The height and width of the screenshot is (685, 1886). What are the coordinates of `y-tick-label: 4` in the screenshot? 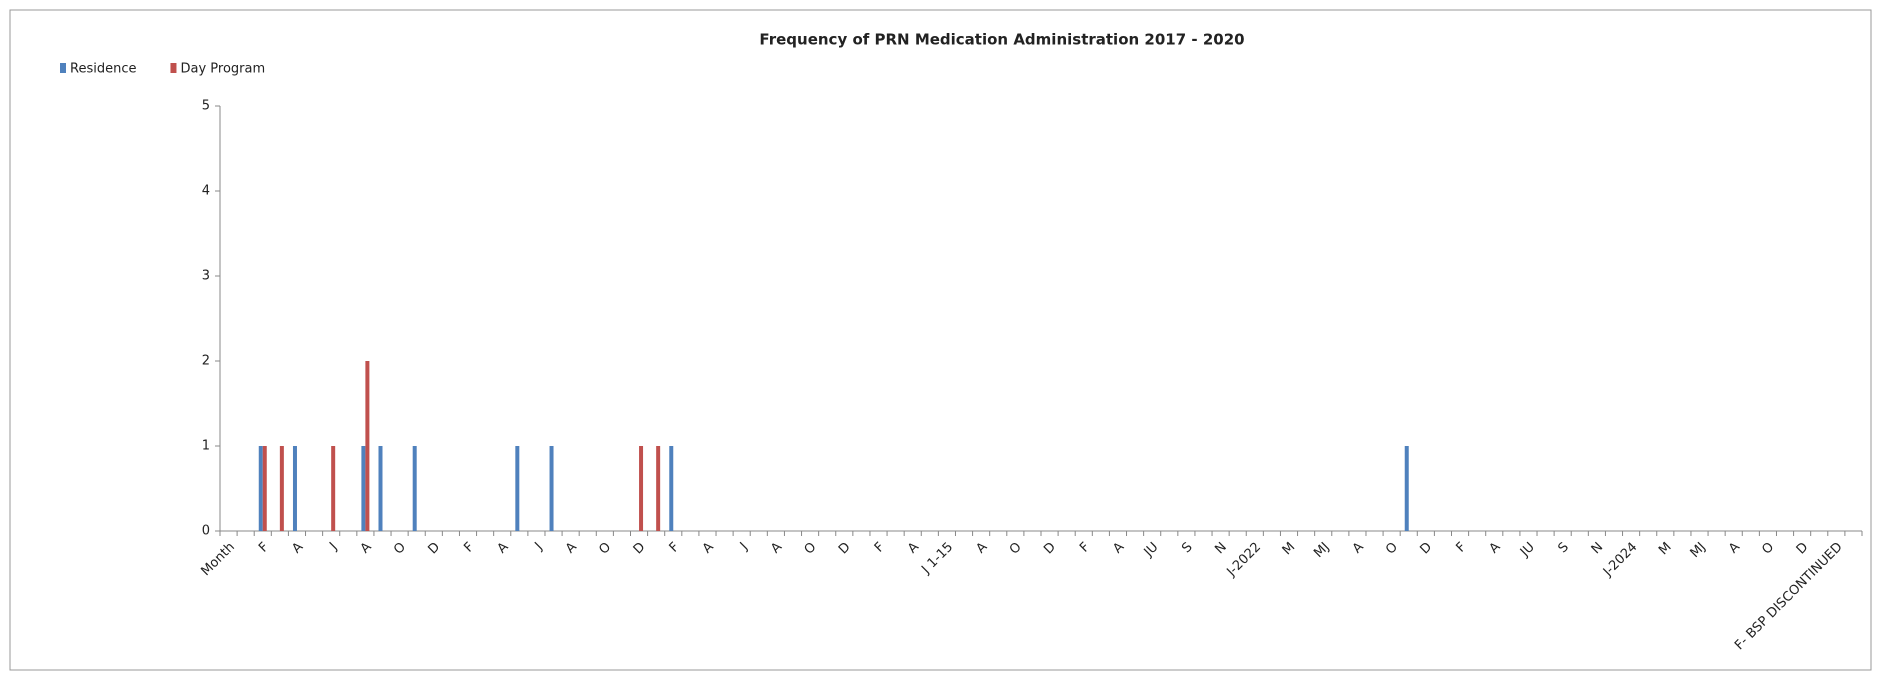 It's located at (206, 191).